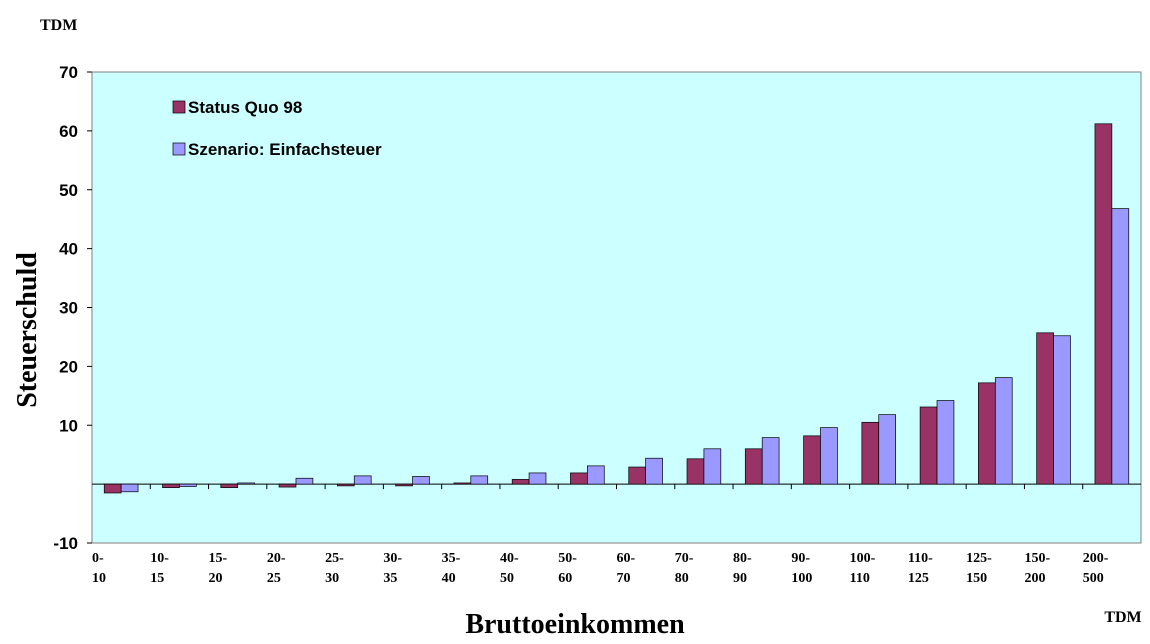 Image resolution: width=1150 pixels, height=644 pixels. What do you see at coordinates (27, 330) in the screenshot?
I see `y-axis-label: Steuerschuld` at bounding box center [27, 330].